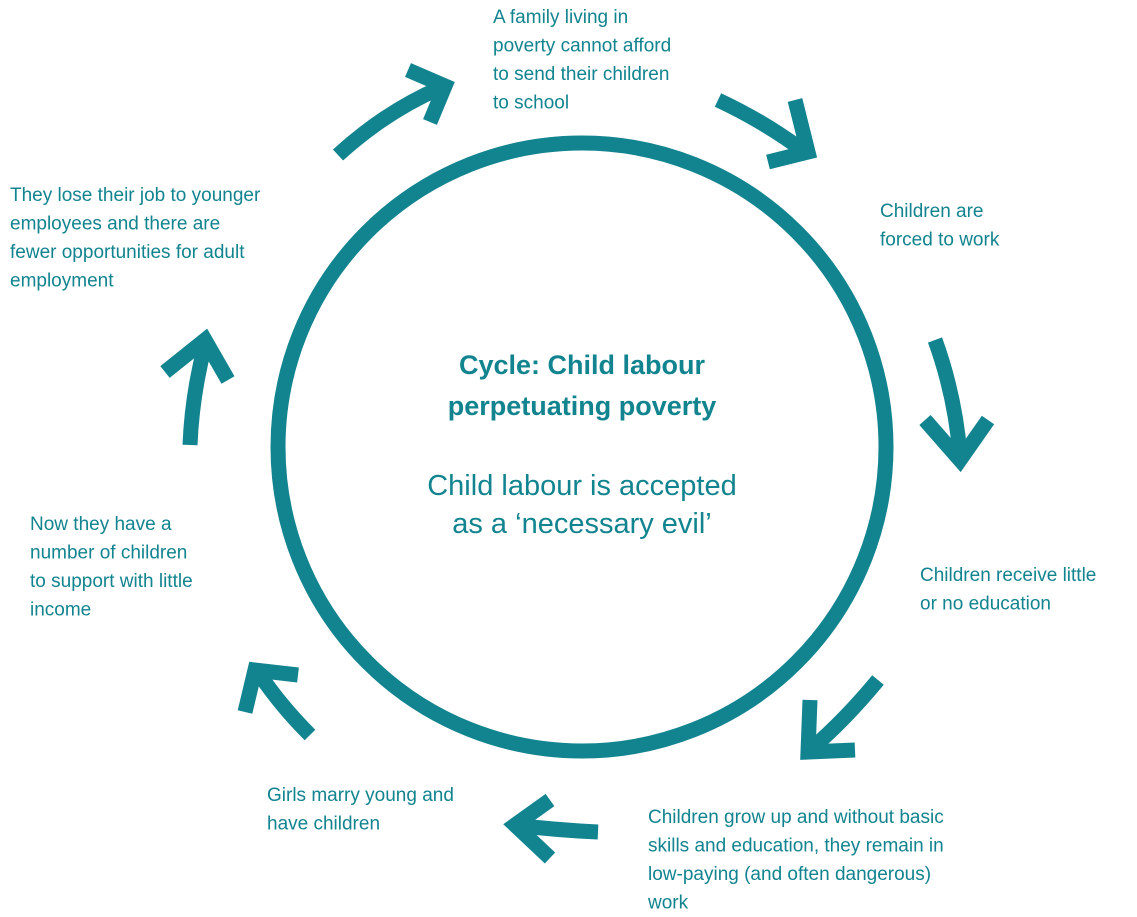 This screenshot has height=917, width=1137. Describe the element at coordinates (582, 486) in the screenshot. I see `center-subtitle: Child labour is accepted` at that location.